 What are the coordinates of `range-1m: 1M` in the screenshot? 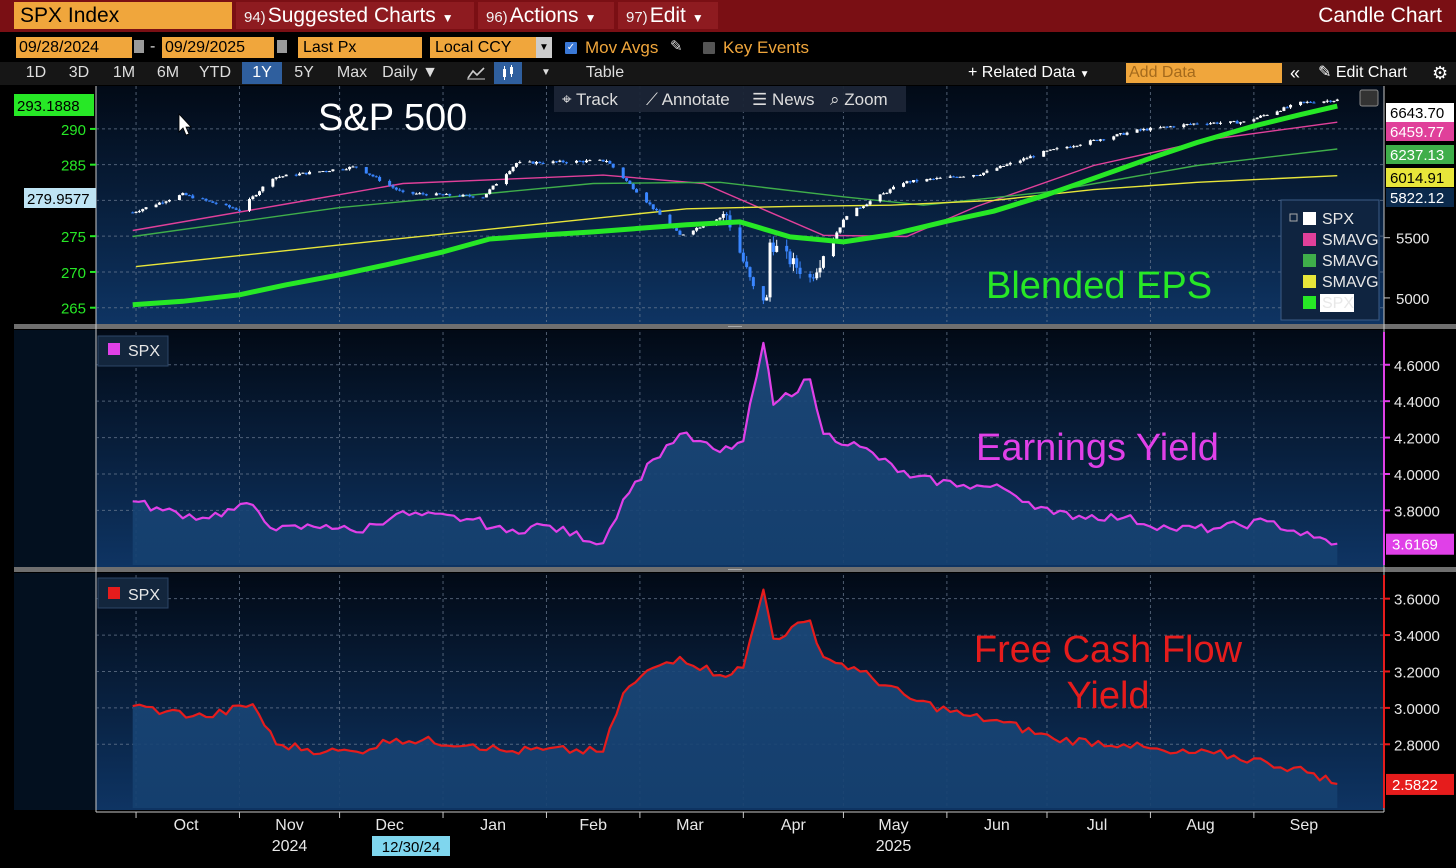 It's located at (124, 72).